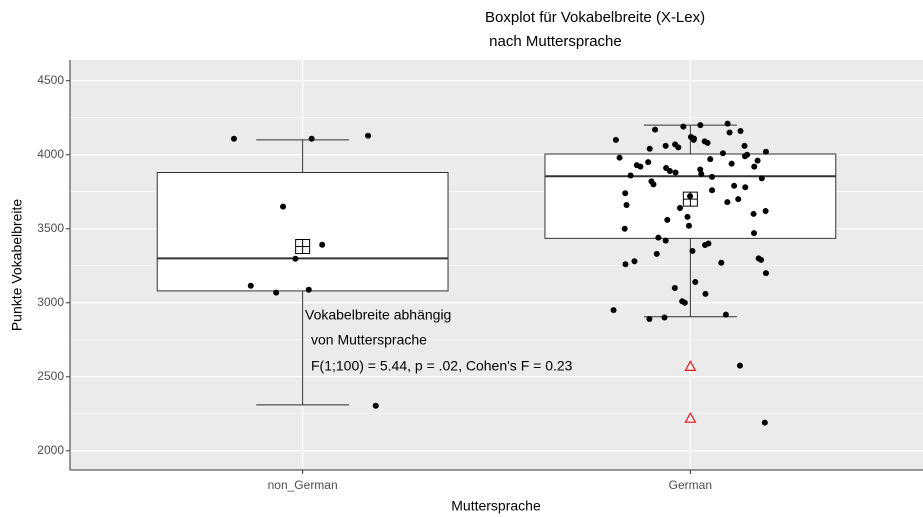  What do you see at coordinates (690, 485) in the screenshot?
I see `x-tick-label: German` at bounding box center [690, 485].